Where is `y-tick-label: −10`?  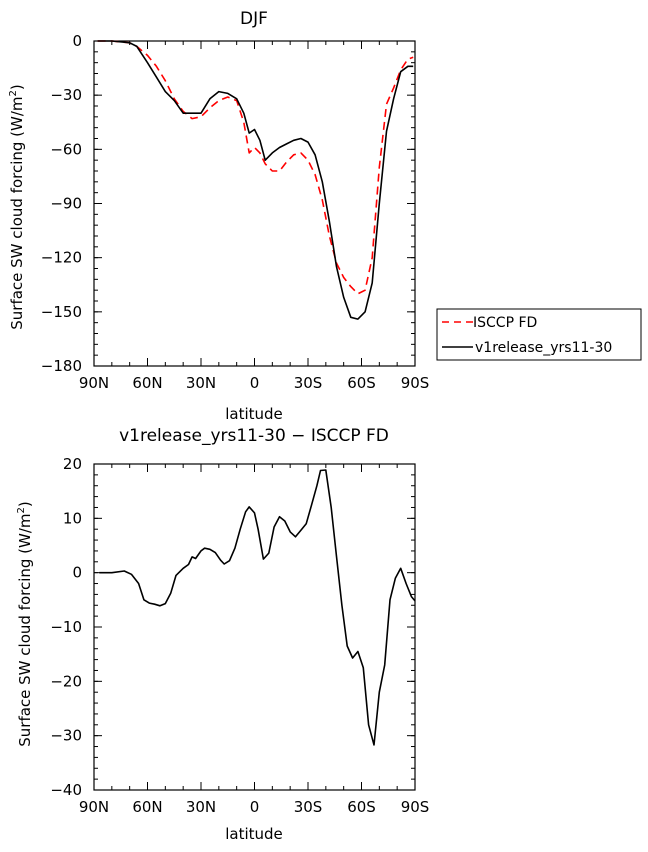 y-tick-label: −10 is located at coordinates (66, 627).